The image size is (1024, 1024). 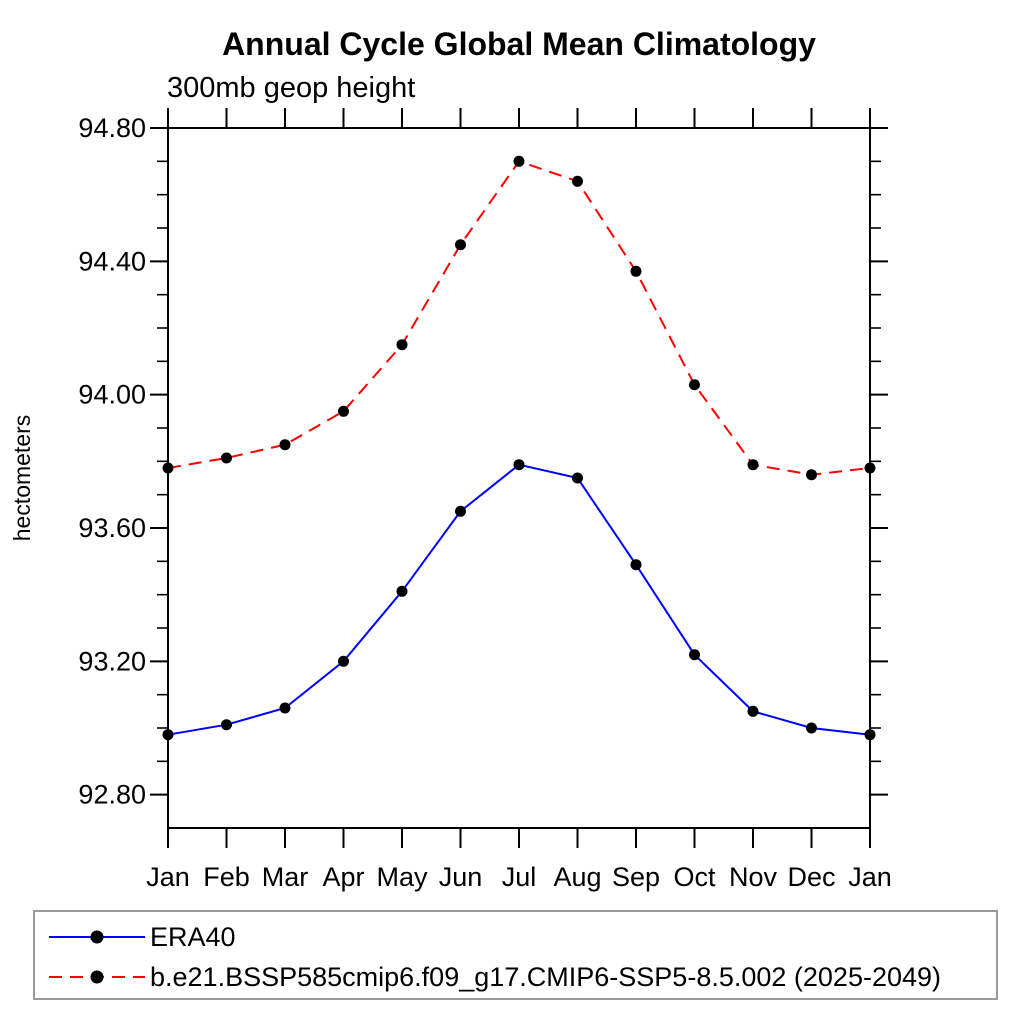 I want to click on legend-sample-dashed-line, so click(x=97, y=977).